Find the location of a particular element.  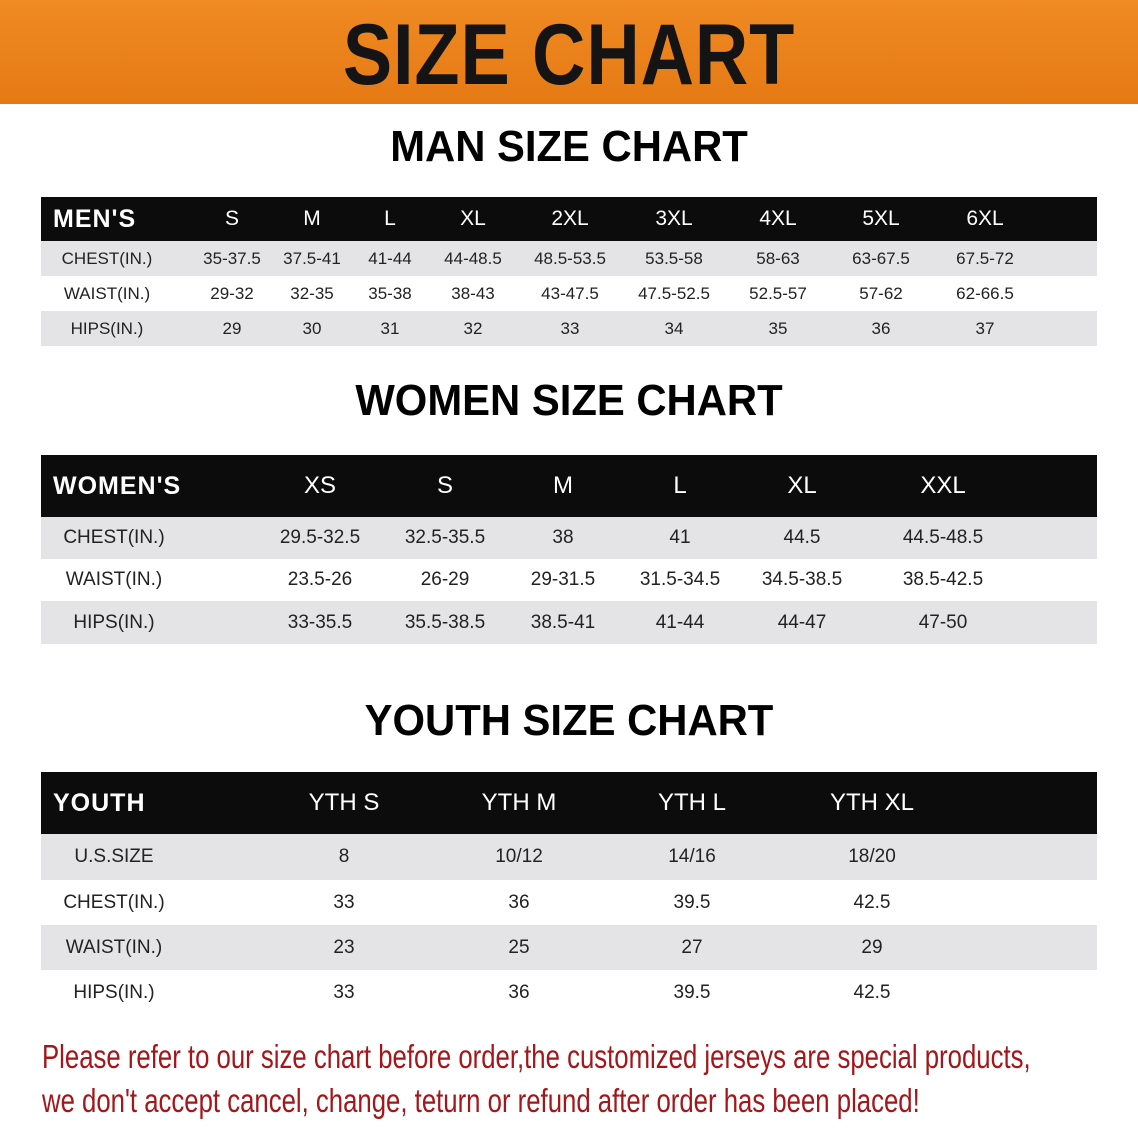

table-cell: 47-50 is located at coordinates (943, 622).